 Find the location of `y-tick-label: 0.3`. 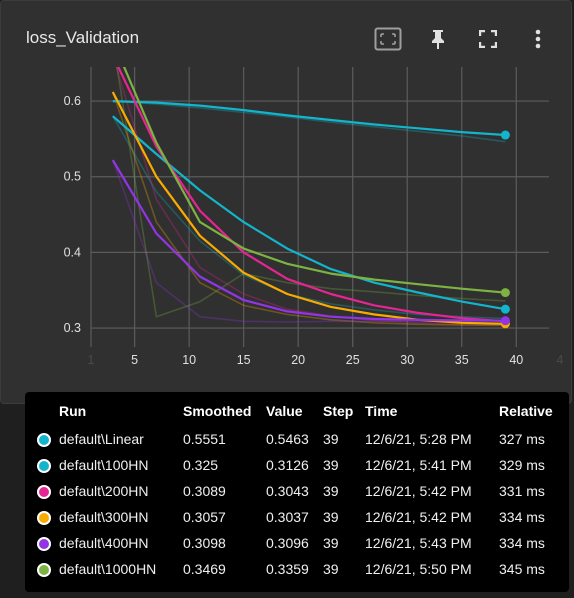

y-tick-label: 0.3 is located at coordinates (72, 328).